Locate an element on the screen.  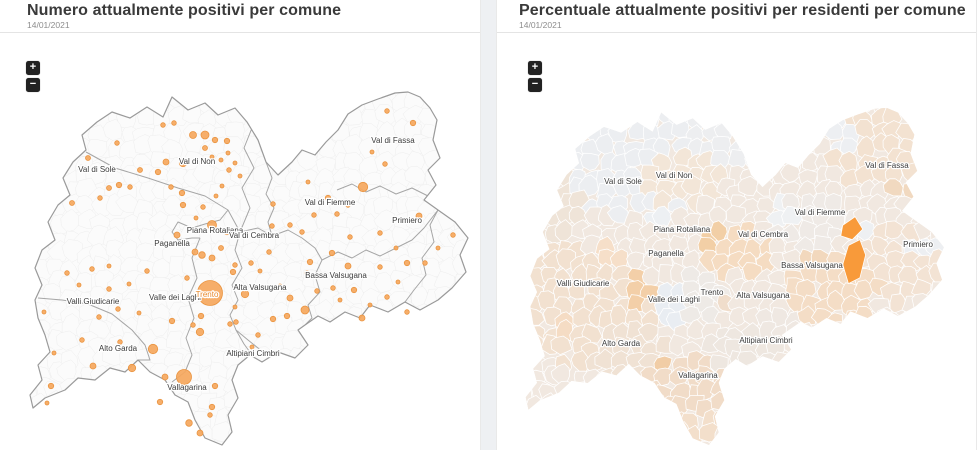
zoom-in-button: + is located at coordinates (535, 68).